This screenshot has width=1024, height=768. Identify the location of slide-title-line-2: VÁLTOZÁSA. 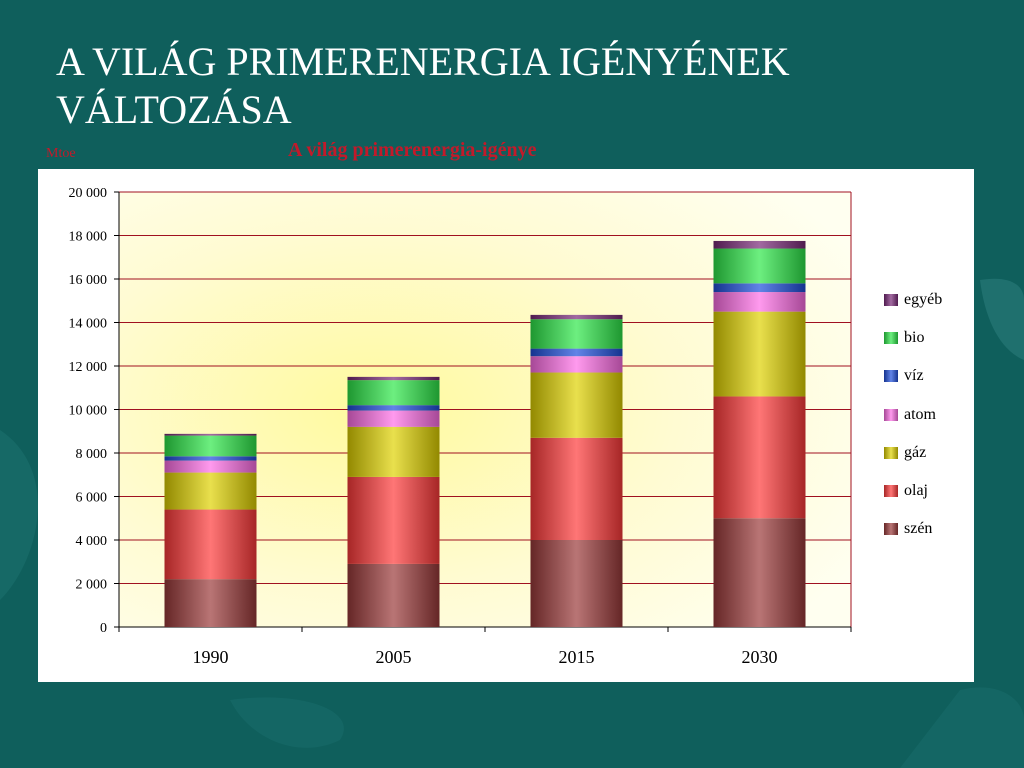
(174, 109).